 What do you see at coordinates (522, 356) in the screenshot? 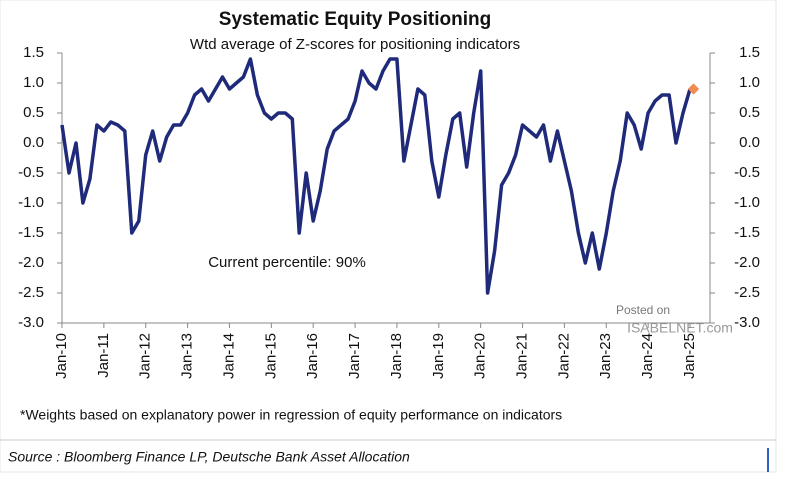
I see `x-tick-label: Jan-21` at bounding box center [522, 356].